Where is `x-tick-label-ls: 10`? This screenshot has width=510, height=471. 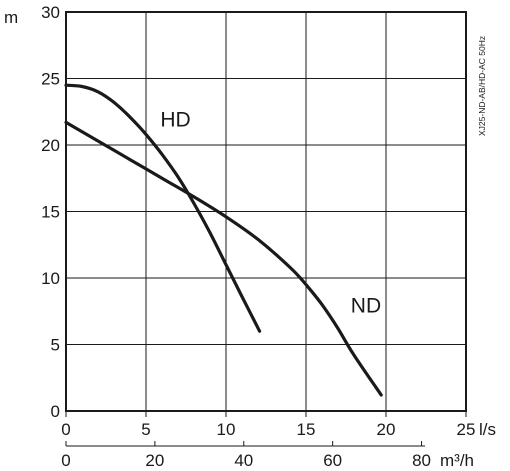
x-tick-label-ls: 10 is located at coordinates (226, 429).